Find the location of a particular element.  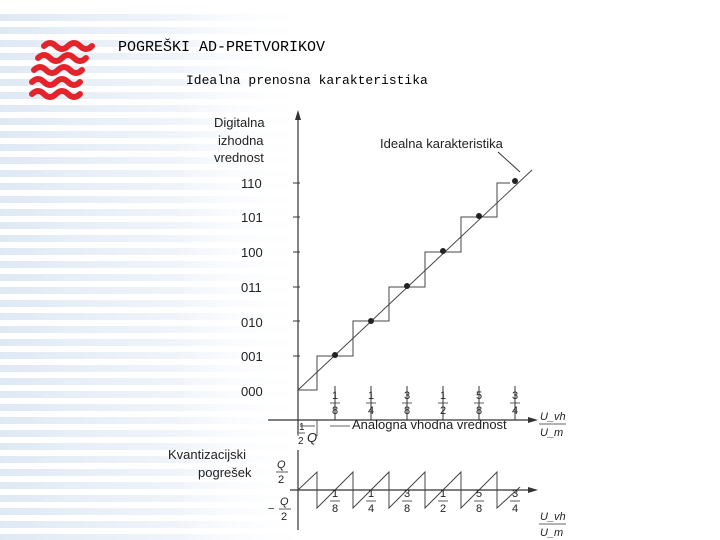

output-codes: 110 101 100 011 010 001 000 is located at coordinates (252, 287).